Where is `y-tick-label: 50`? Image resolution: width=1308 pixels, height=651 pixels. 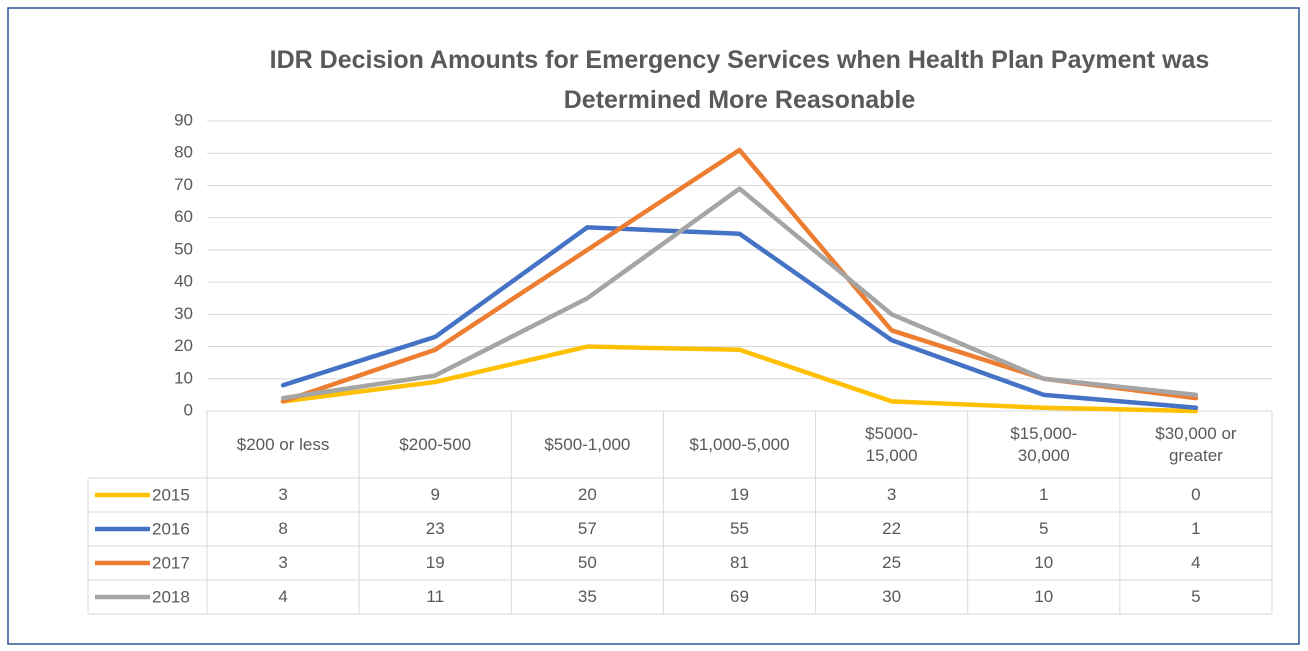
y-tick-label: 50 is located at coordinates (183, 248).